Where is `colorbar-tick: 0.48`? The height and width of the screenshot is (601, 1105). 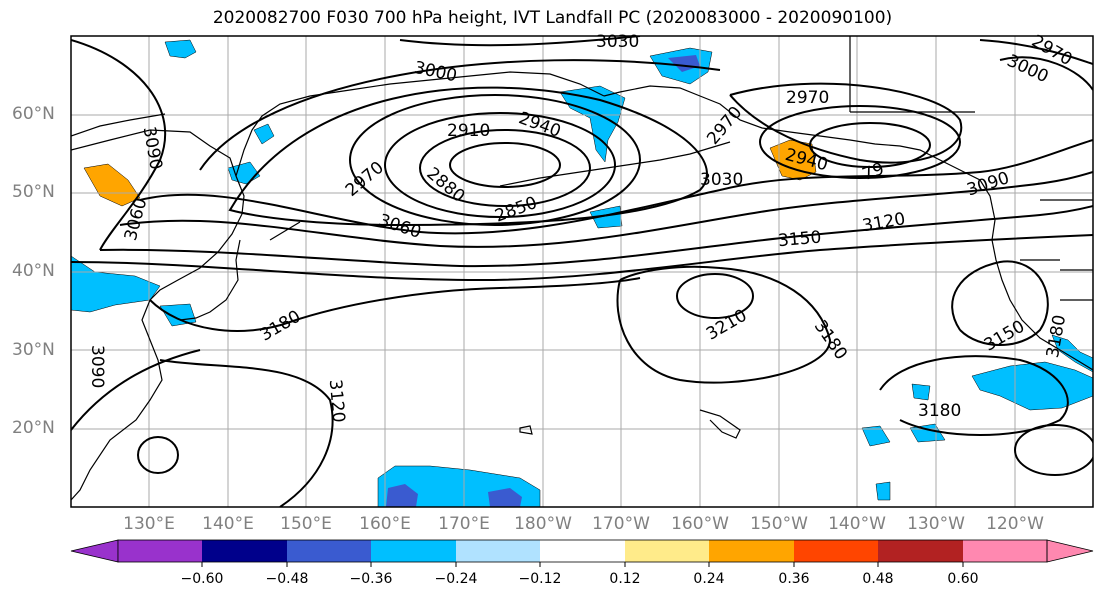 colorbar-tick: 0.48 is located at coordinates (878, 579).